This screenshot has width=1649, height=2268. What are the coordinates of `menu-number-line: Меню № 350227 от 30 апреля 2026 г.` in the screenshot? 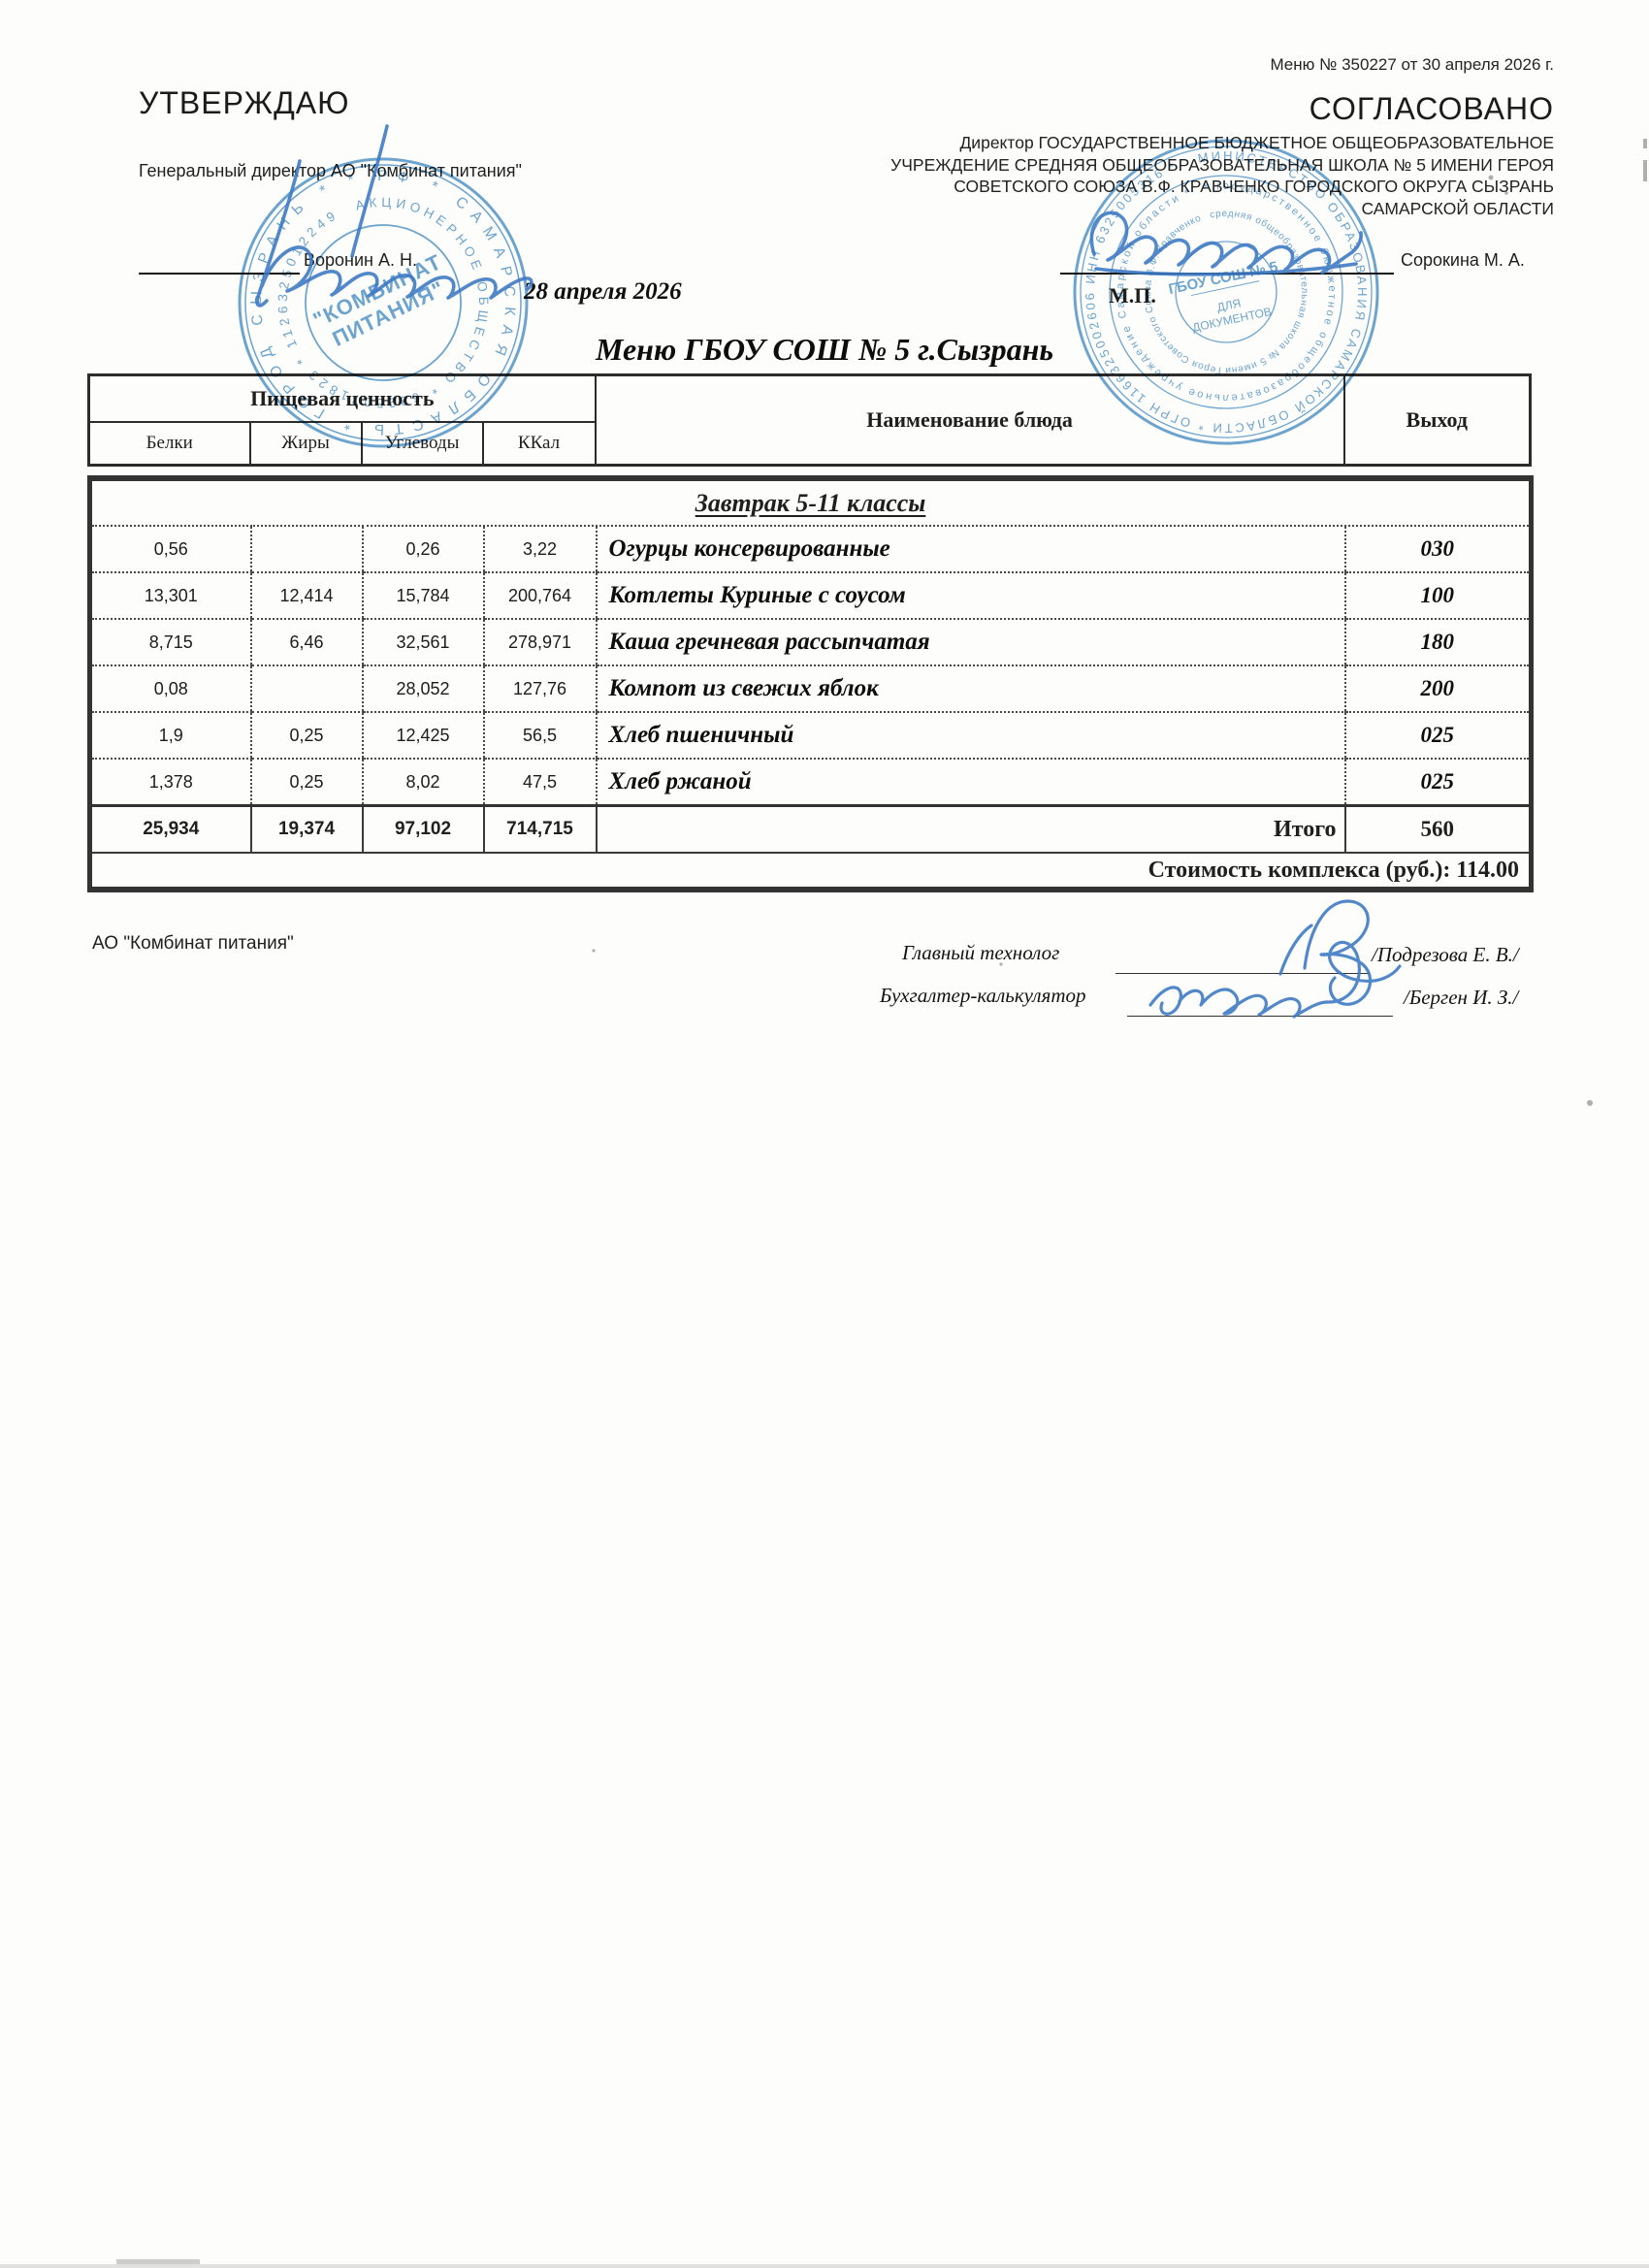 It's located at (1412, 64).